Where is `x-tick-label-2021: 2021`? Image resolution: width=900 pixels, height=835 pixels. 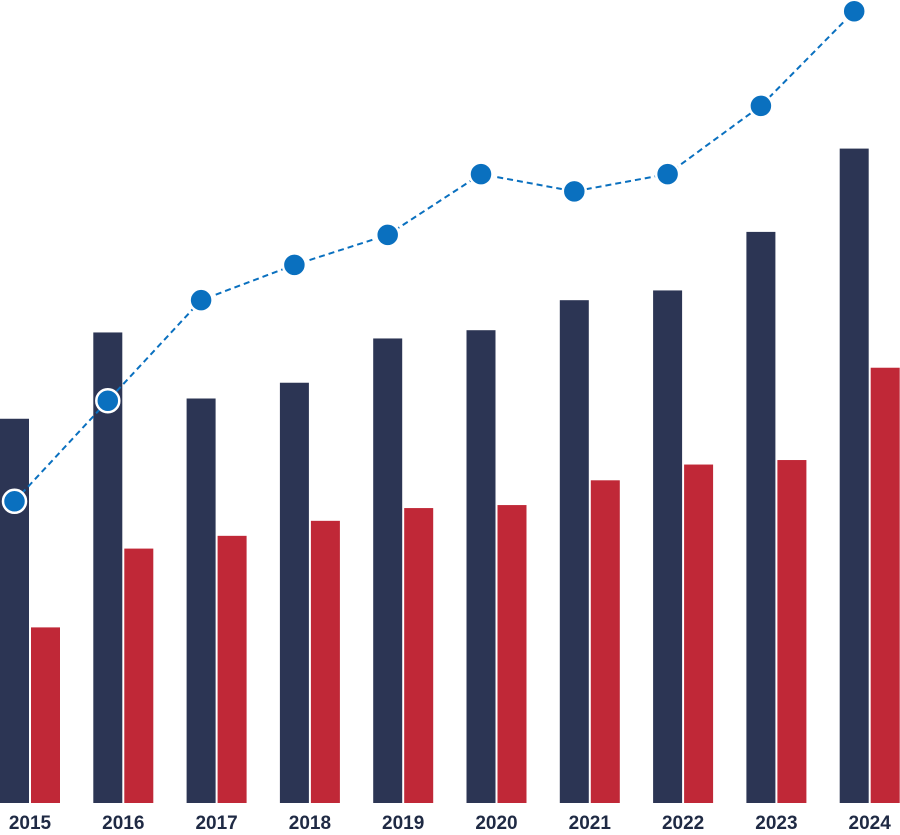 x-tick-label-2021: 2021 is located at coordinates (590, 823).